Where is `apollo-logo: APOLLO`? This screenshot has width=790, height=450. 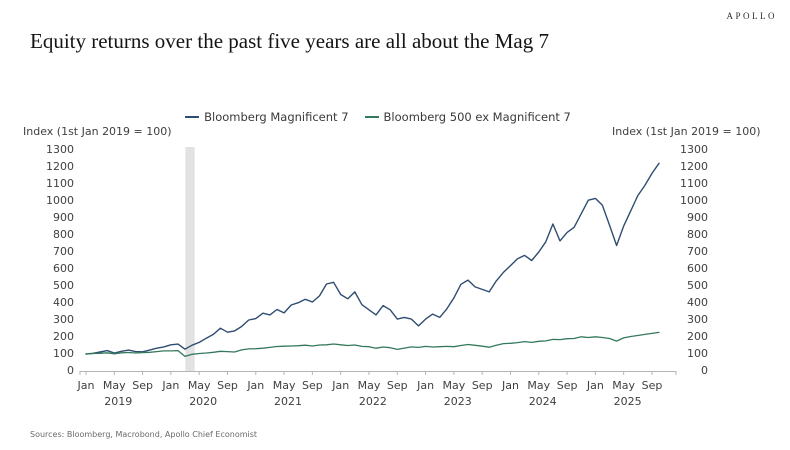
apollo-logo: APOLLO is located at coordinates (751, 16).